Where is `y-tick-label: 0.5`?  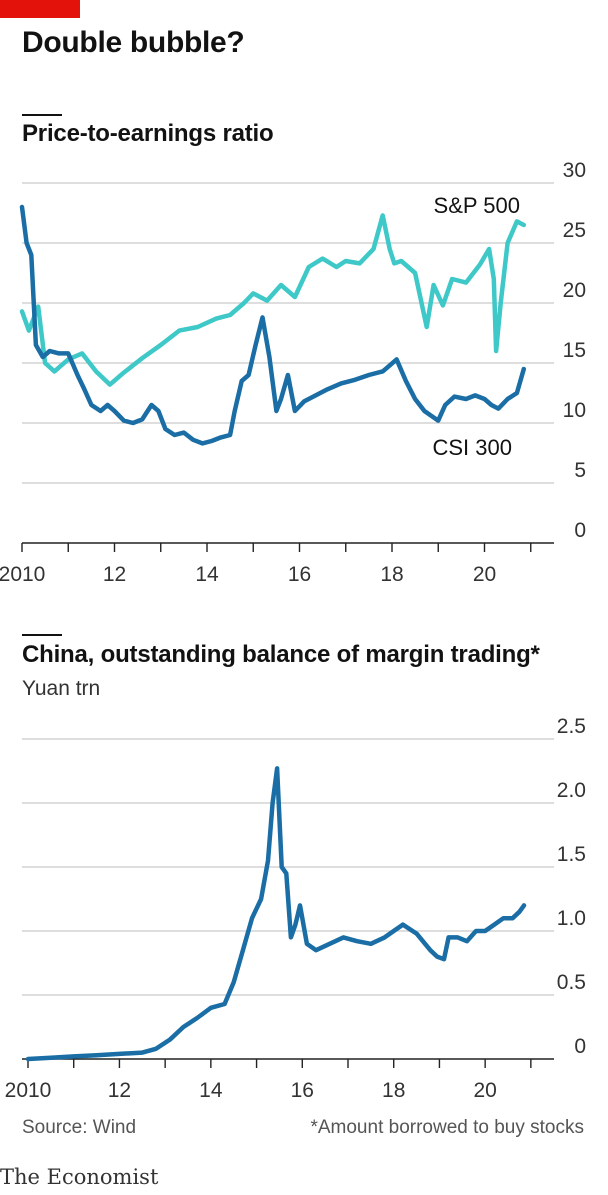 y-tick-label: 0.5 is located at coordinates (571, 982).